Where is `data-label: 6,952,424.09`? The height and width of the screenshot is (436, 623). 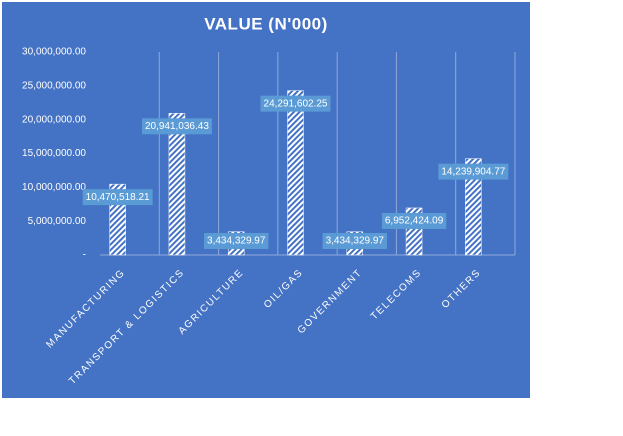
data-label: 6,952,424.09 is located at coordinates (414, 220).